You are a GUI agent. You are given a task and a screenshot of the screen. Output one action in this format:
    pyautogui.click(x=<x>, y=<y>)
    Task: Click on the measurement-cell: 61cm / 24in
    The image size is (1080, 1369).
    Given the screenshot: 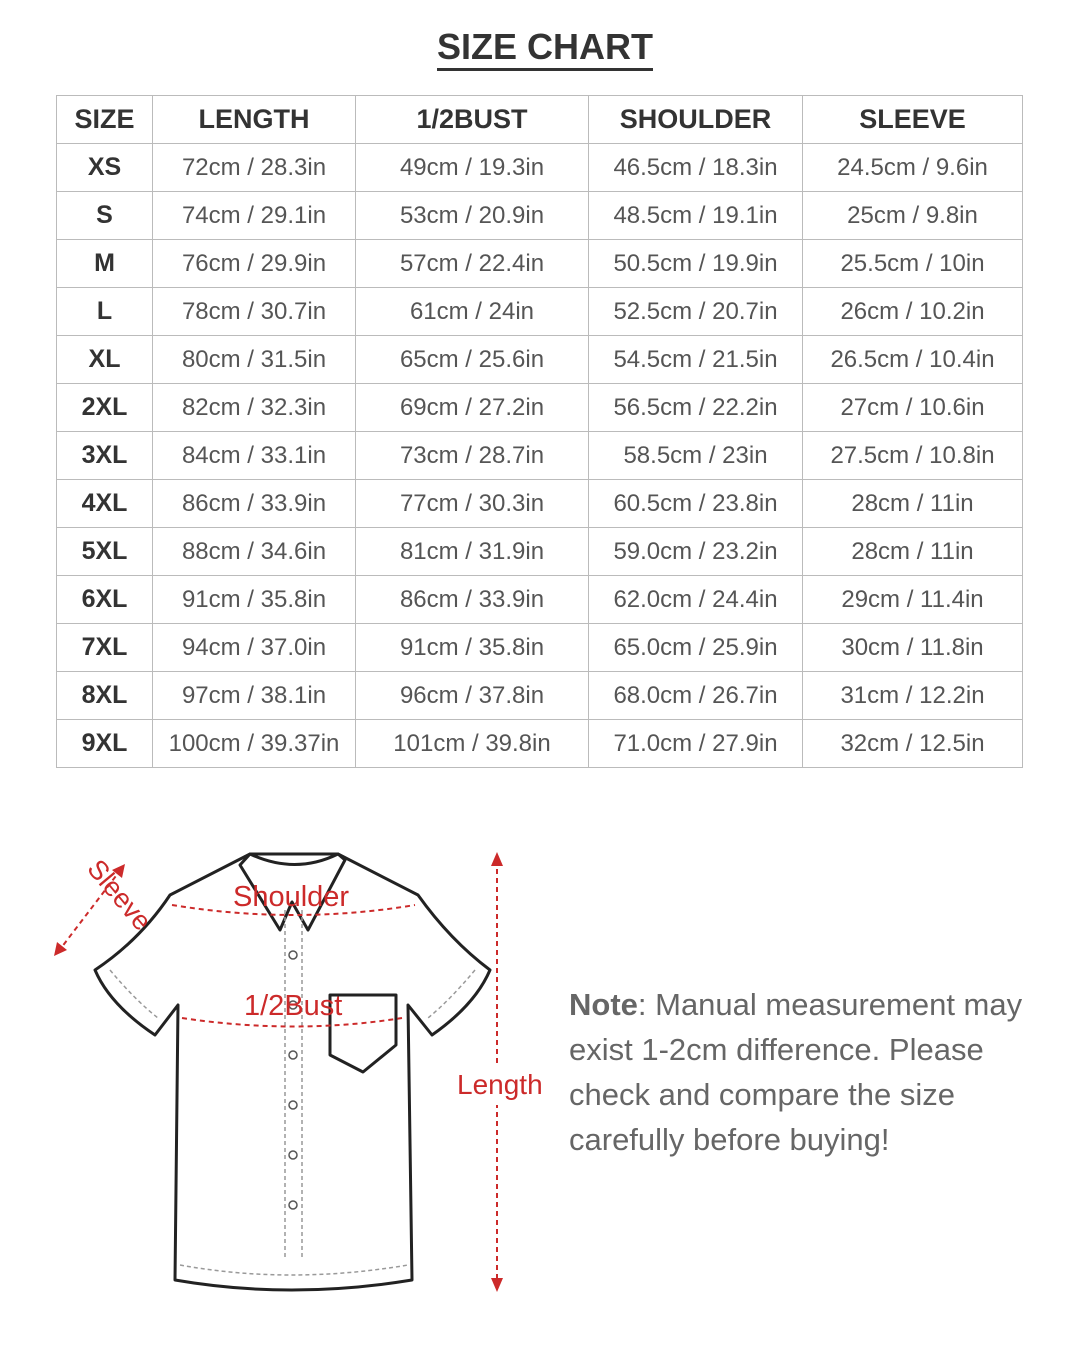 What is the action you would take?
    pyautogui.click(x=472, y=311)
    